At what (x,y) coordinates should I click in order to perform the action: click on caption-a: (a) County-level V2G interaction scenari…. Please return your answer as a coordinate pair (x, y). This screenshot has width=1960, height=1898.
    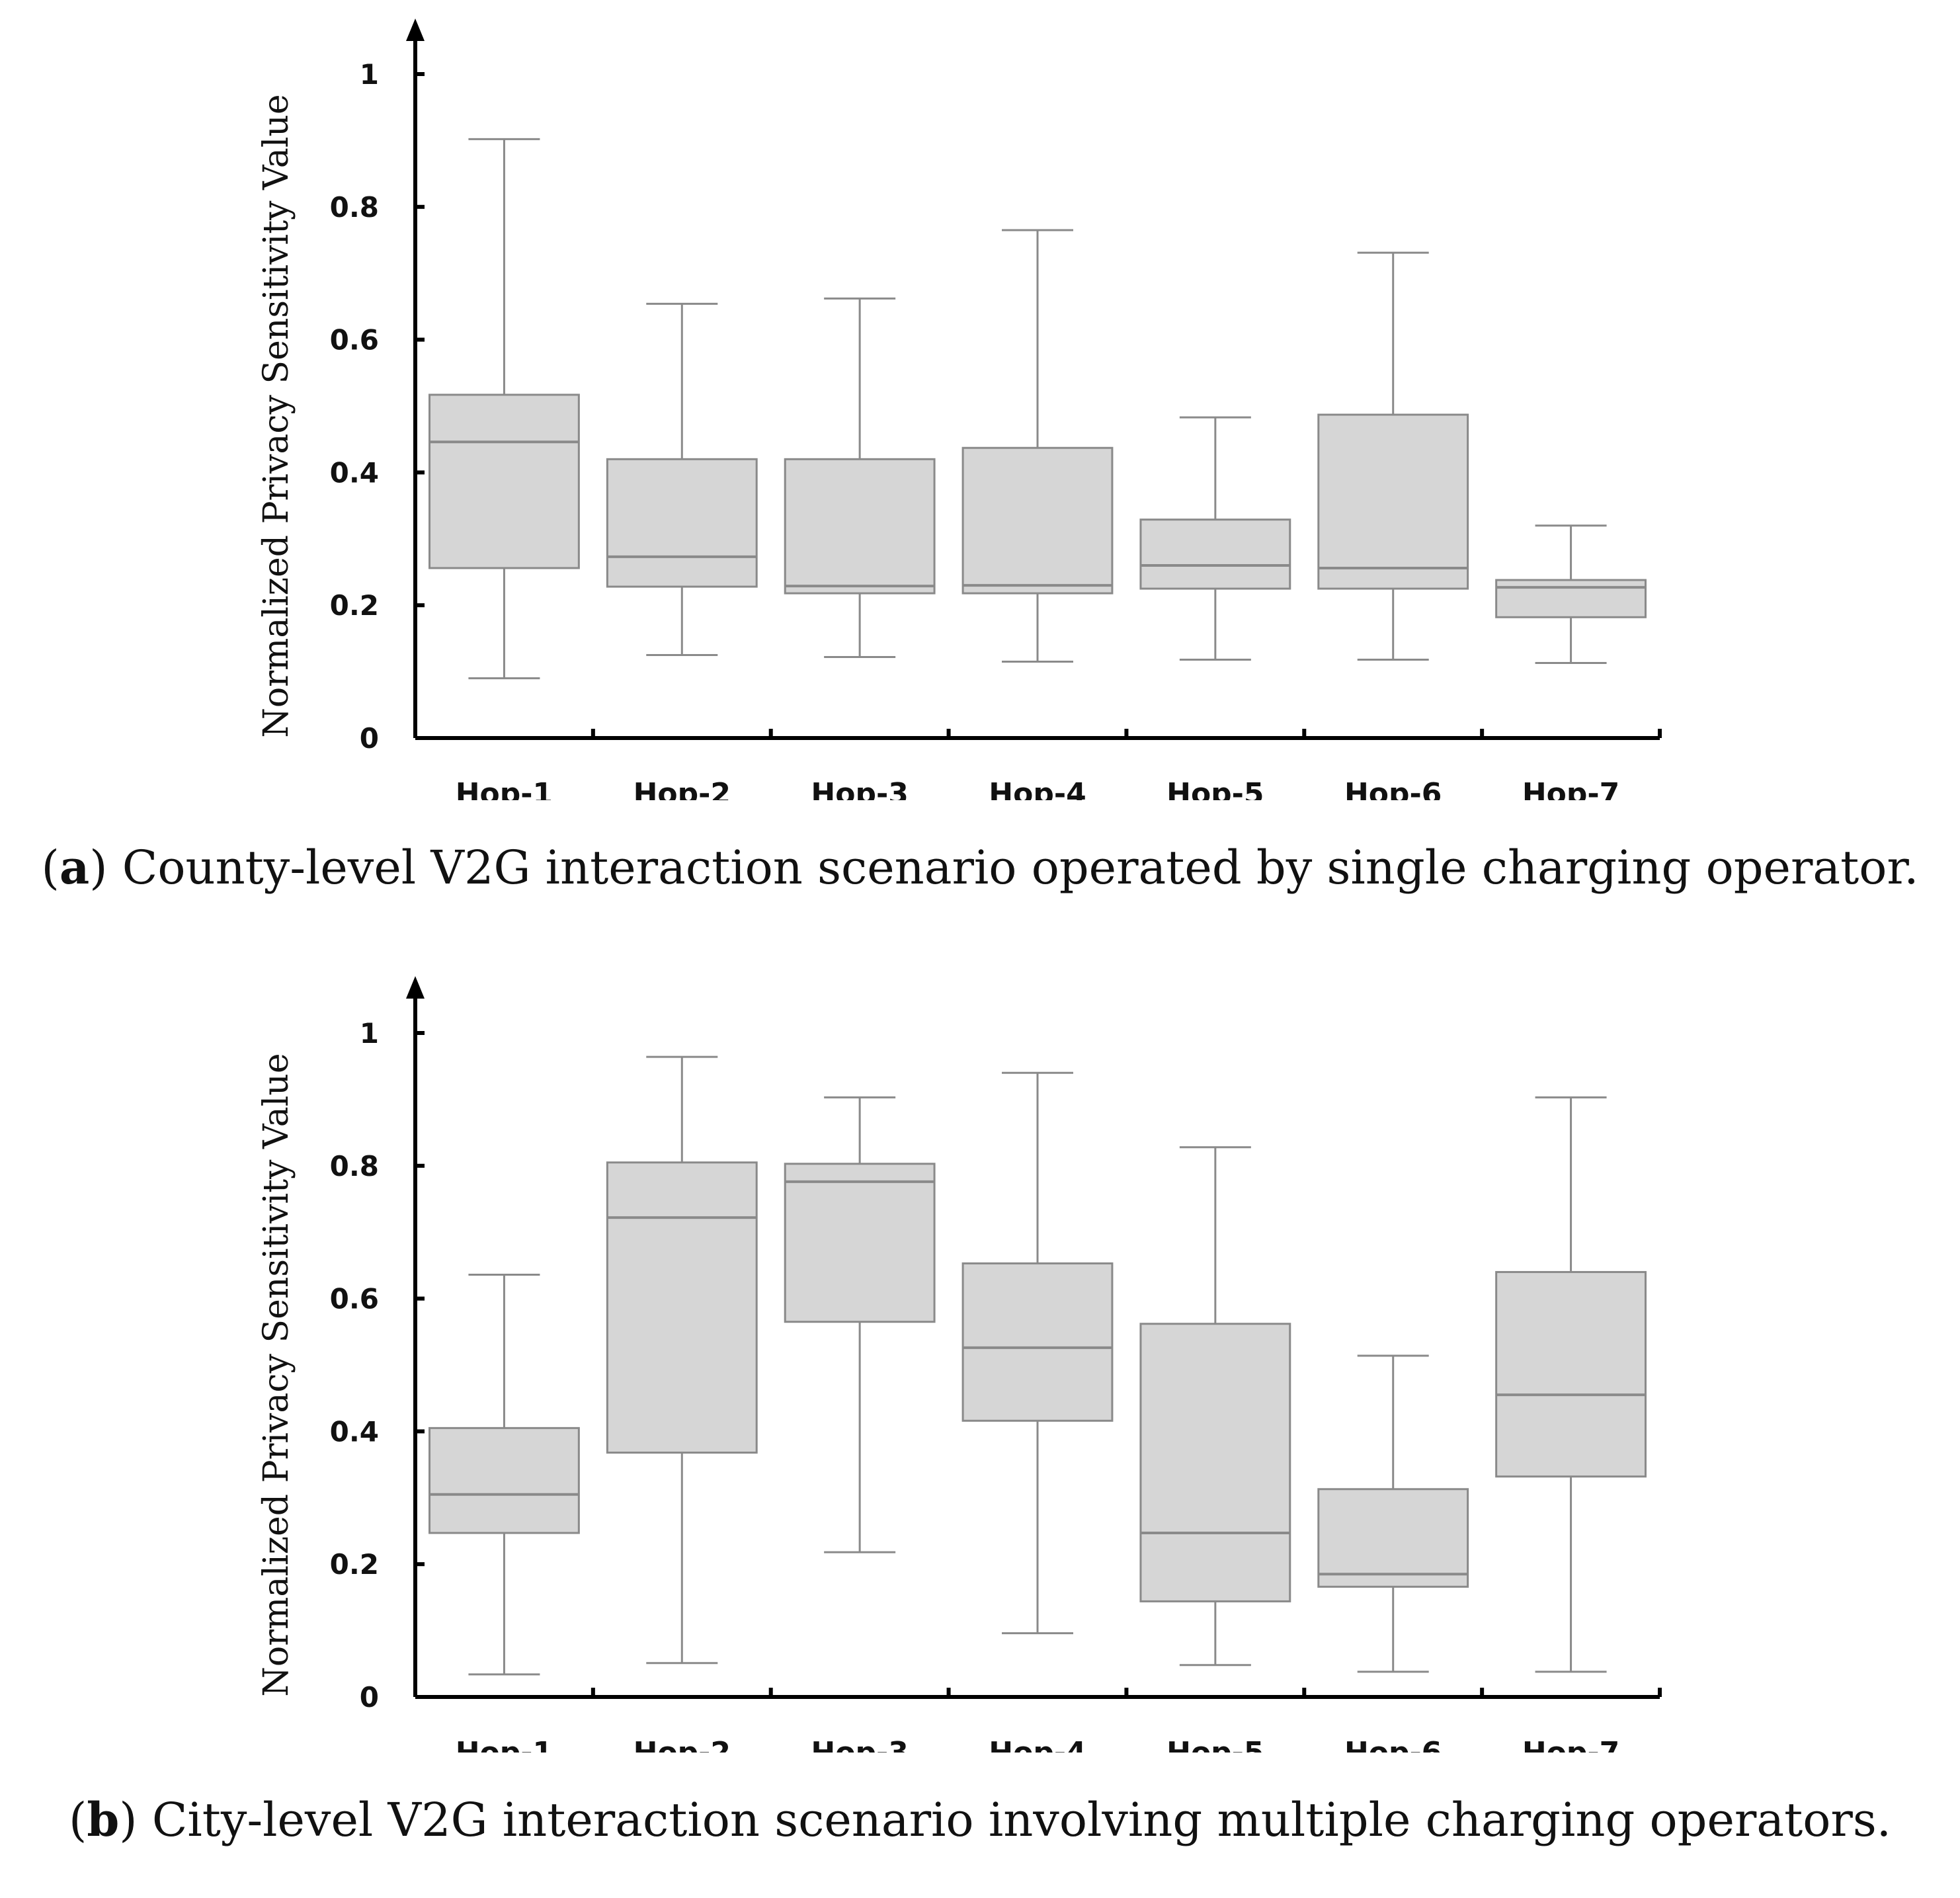
    Looking at the image, I should click on (980, 867).